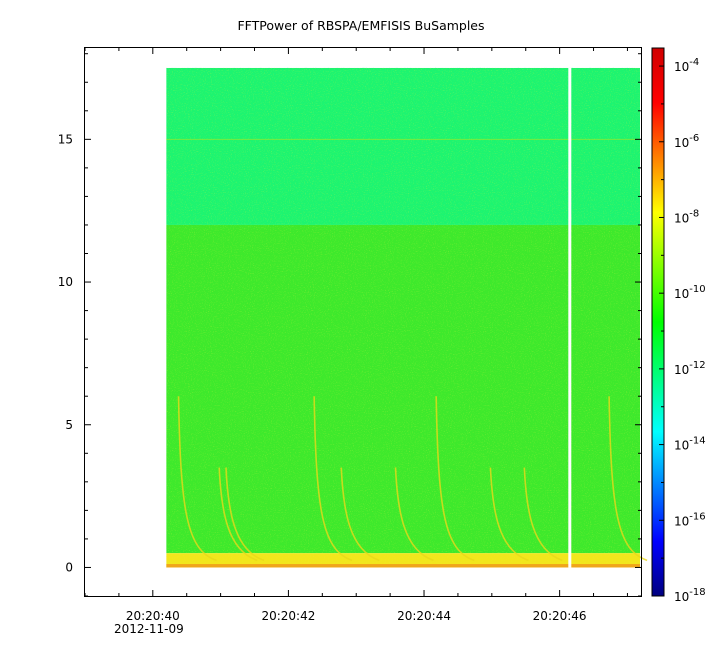 The image size is (724, 660). I want to click on colorbar-tick-label: 10⁻⁴, so click(686, 65).